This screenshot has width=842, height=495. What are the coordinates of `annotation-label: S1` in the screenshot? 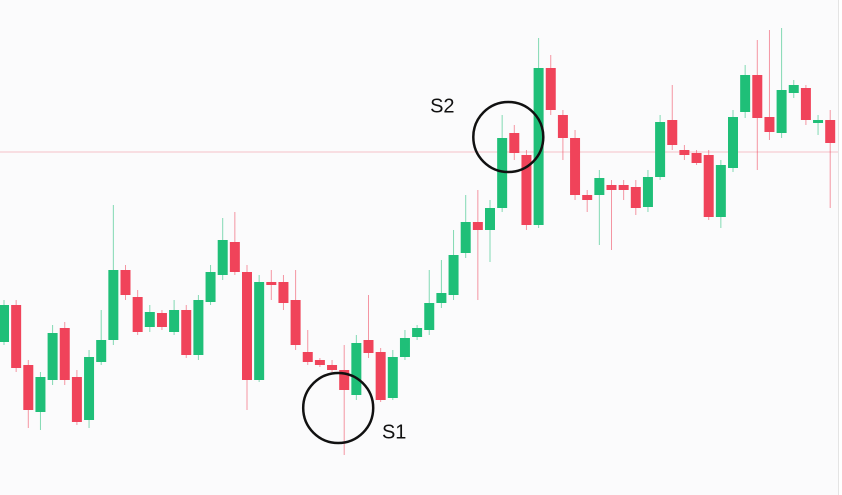 It's located at (394, 432).